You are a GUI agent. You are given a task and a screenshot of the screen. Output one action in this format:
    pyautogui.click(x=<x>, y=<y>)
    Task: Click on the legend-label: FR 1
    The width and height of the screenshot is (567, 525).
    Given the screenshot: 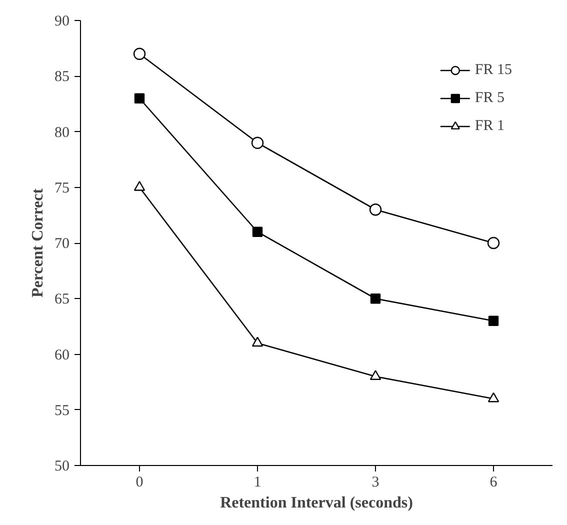 What is the action you would take?
    pyautogui.click(x=489, y=126)
    